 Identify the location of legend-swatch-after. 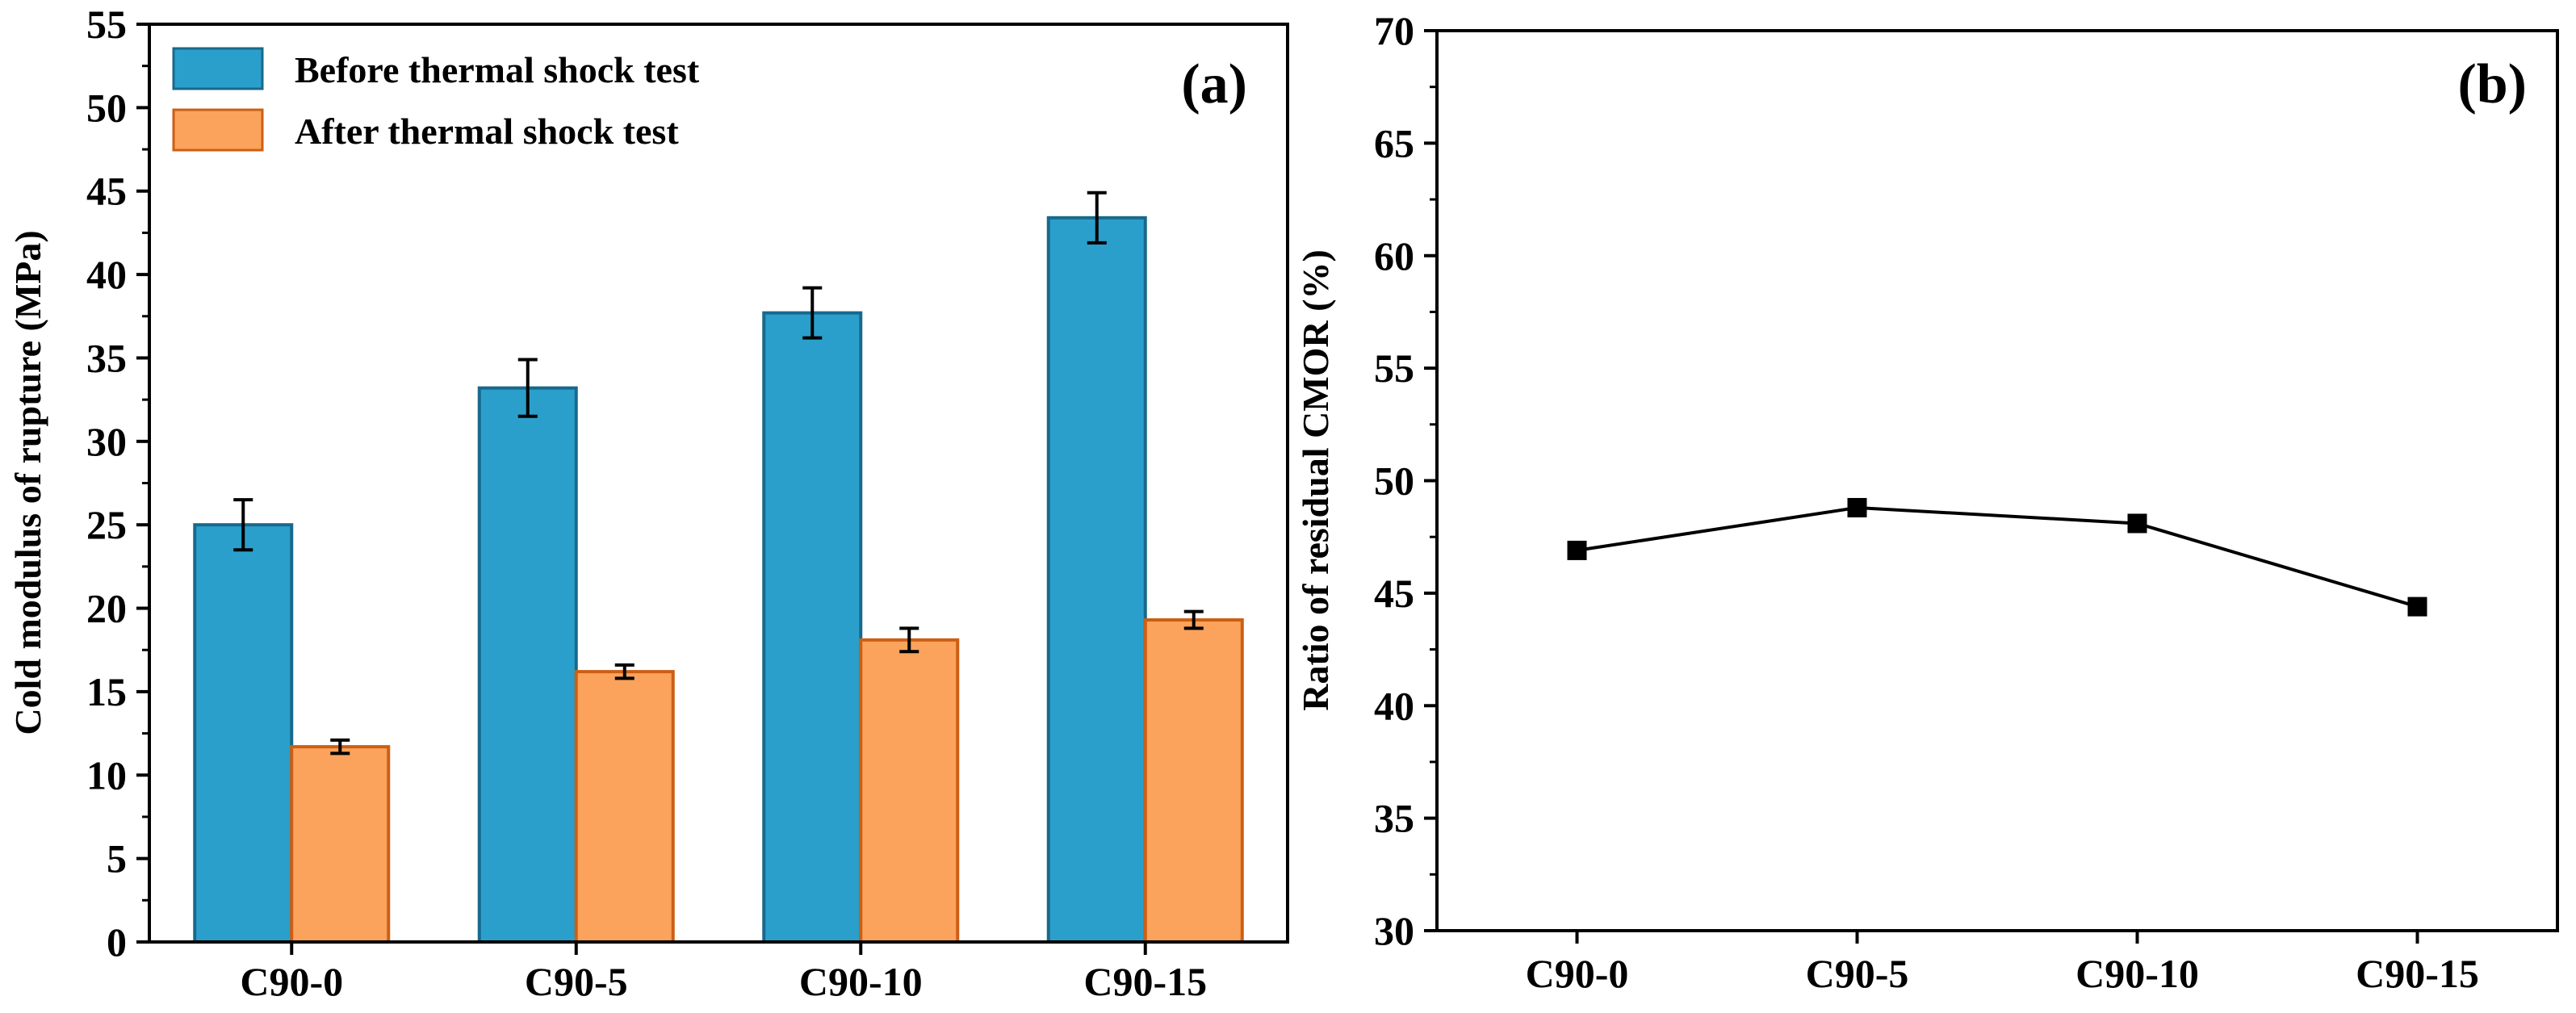
(218, 130).